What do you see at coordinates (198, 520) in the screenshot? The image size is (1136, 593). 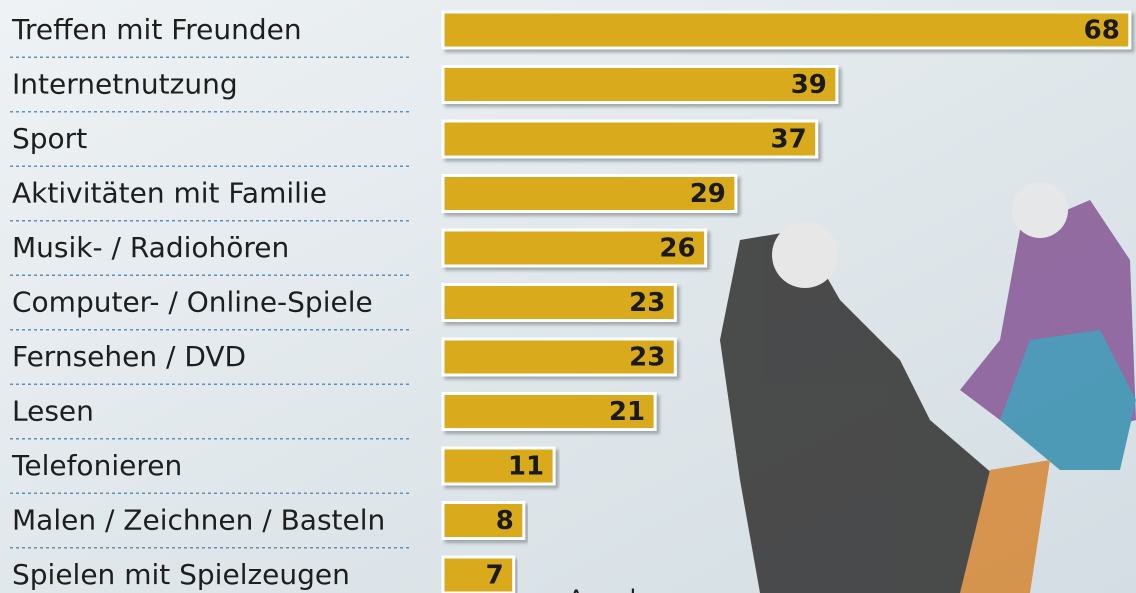 I see `category-label: Malen / Zeichnen / Basteln` at bounding box center [198, 520].